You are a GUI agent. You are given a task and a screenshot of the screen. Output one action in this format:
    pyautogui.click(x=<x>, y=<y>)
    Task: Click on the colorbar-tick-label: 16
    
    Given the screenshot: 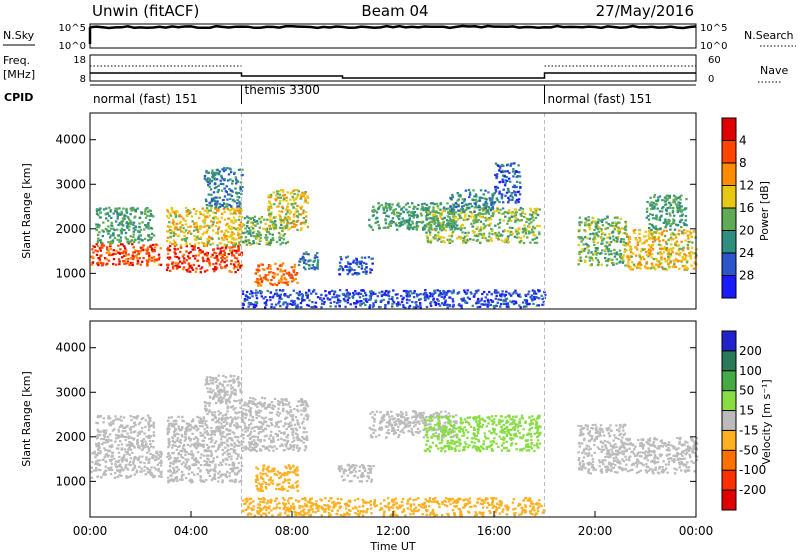 What is the action you would take?
    pyautogui.click(x=746, y=208)
    